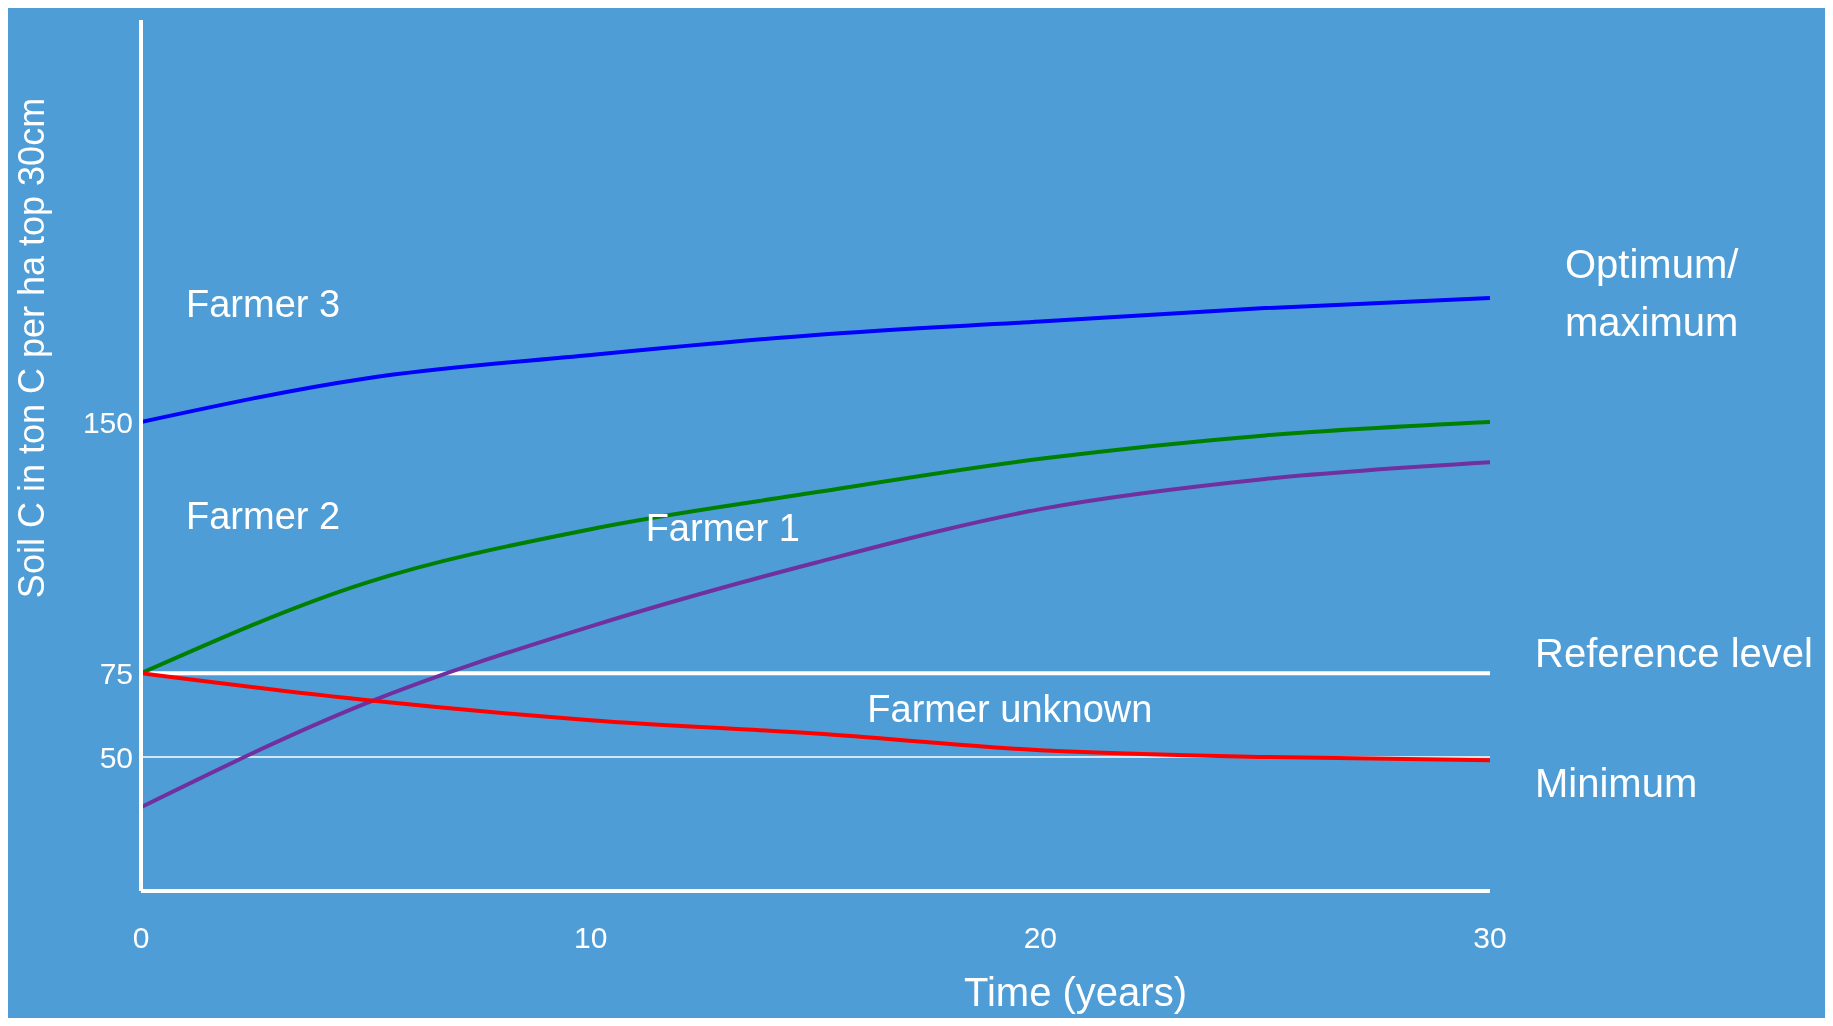 The width and height of the screenshot is (1833, 1026). I want to click on y-tick-label: 75, so click(116, 673).